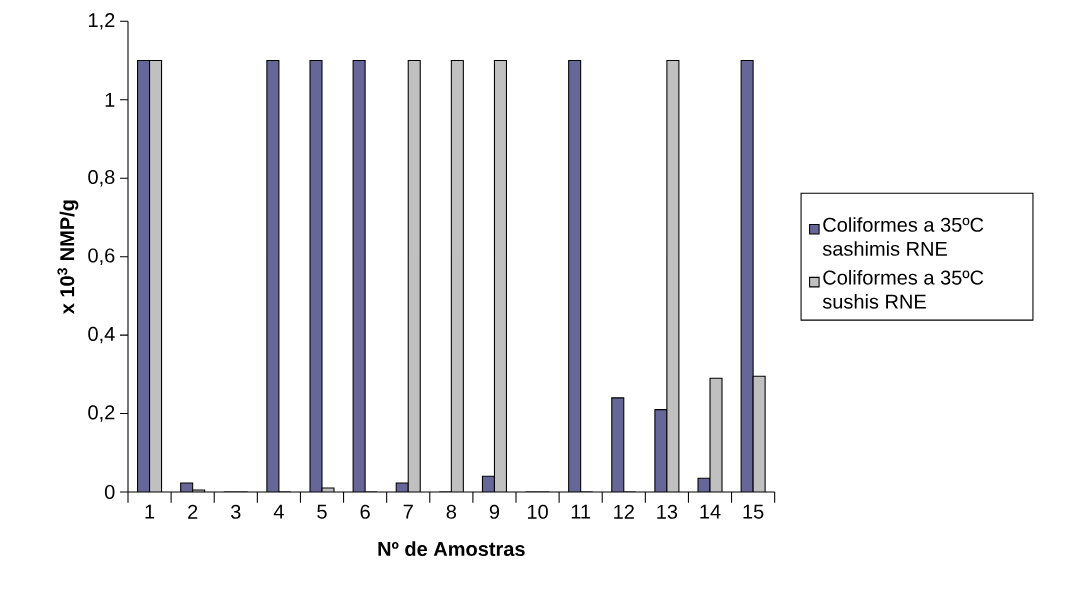 Image resolution: width=1080 pixels, height=606 pixels. I want to click on y-tick-label: 0, so click(109, 492).